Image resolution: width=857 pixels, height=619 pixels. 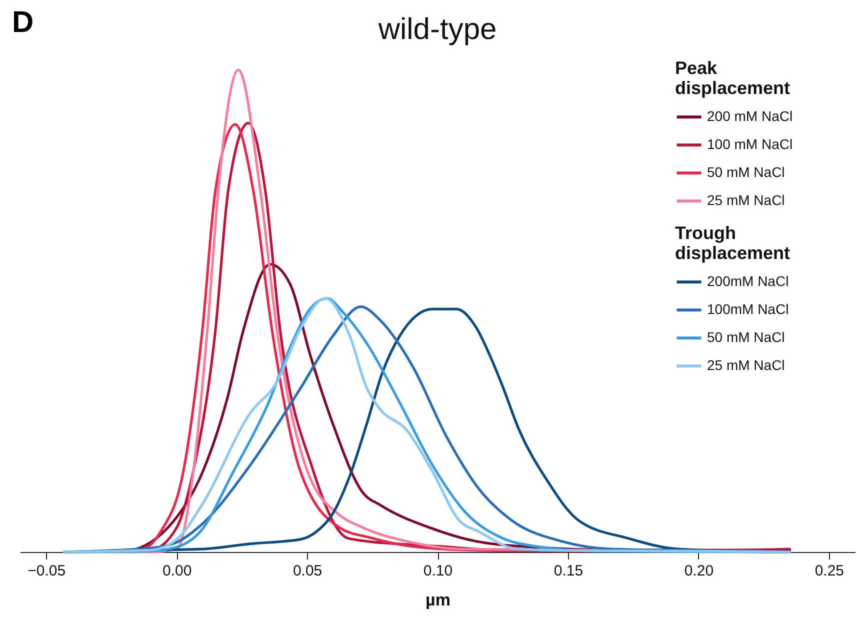 What do you see at coordinates (23, 23) in the screenshot?
I see `text: D` at bounding box center [23, 23].